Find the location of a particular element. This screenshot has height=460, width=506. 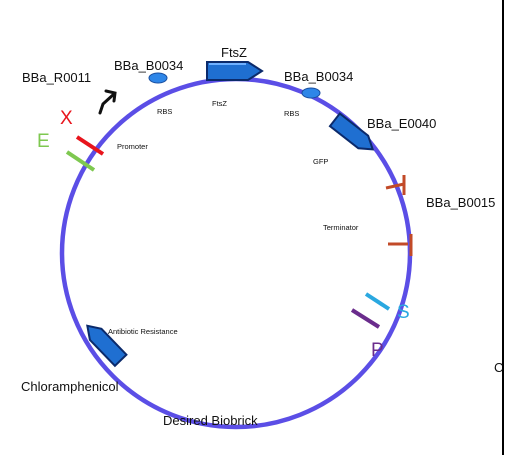

edge-fragment-text: C is located at coordinates (498, 367).